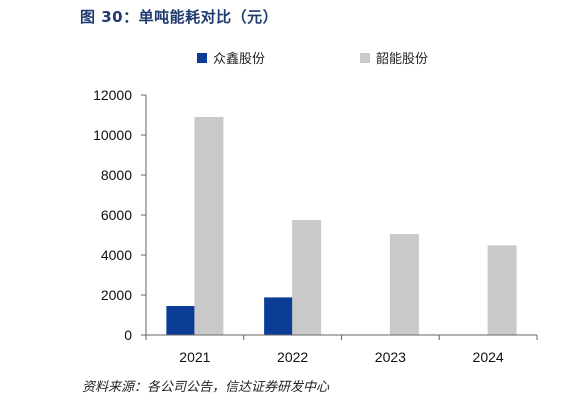  What do you see at coordinates (307, 277) in the screenshot?
I see `bar-series-2-2022` at bounding box center [307, 277].